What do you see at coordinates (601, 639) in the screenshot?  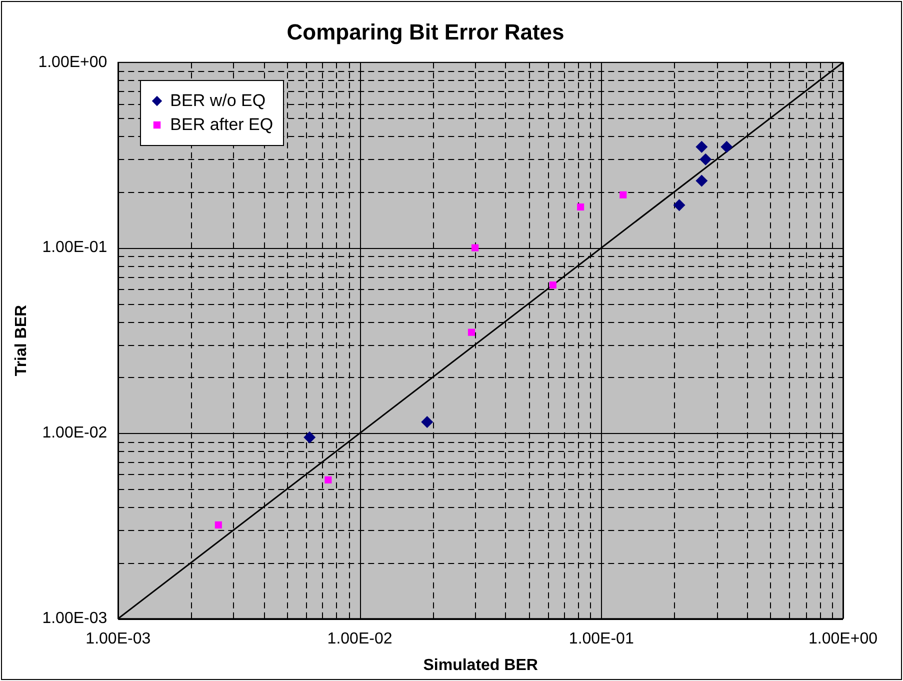 I see `x-tick-label: 1.00E-01` at bounding box center [601, 639].